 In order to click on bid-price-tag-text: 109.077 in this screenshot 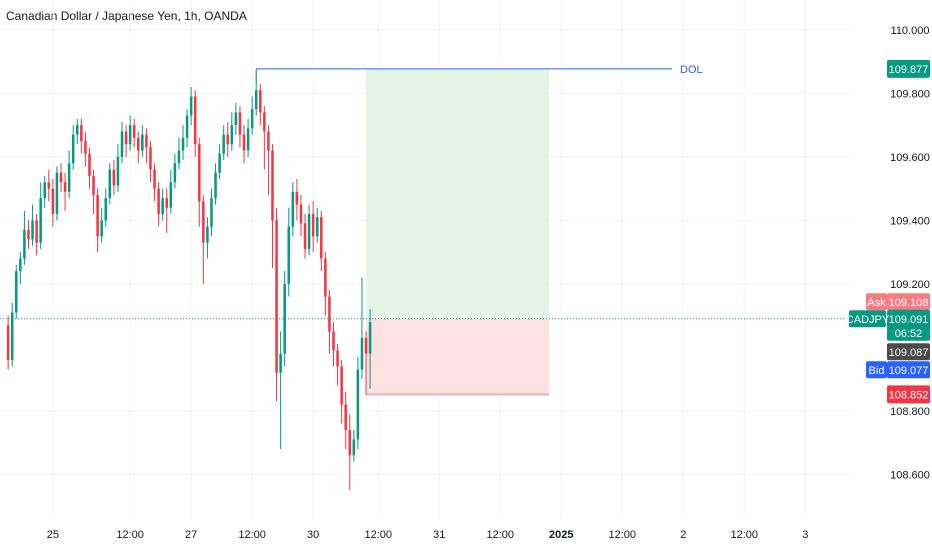, I will do `click(909, 371)`.